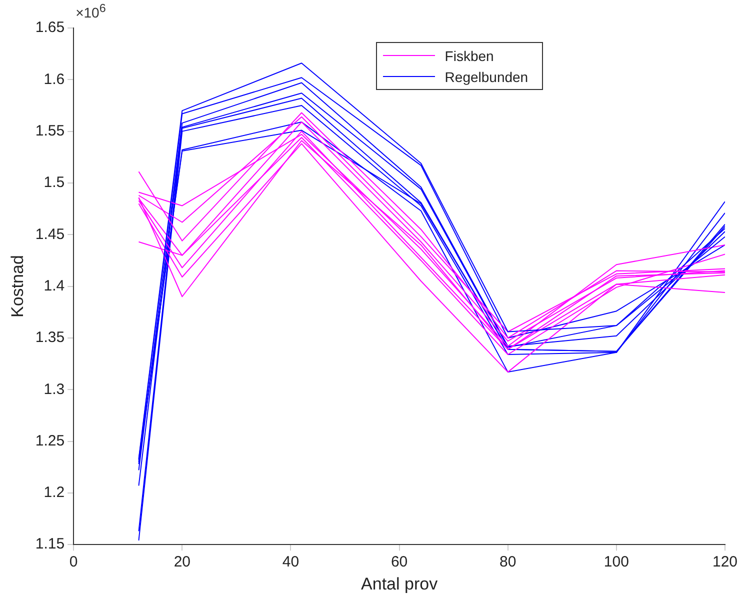 Image resolution: width=741 pixels, height=599 pixels. Describe the element at coordinates (399, 584) in the screenshot. I see `x-axis-title: Antal prov` at that location.